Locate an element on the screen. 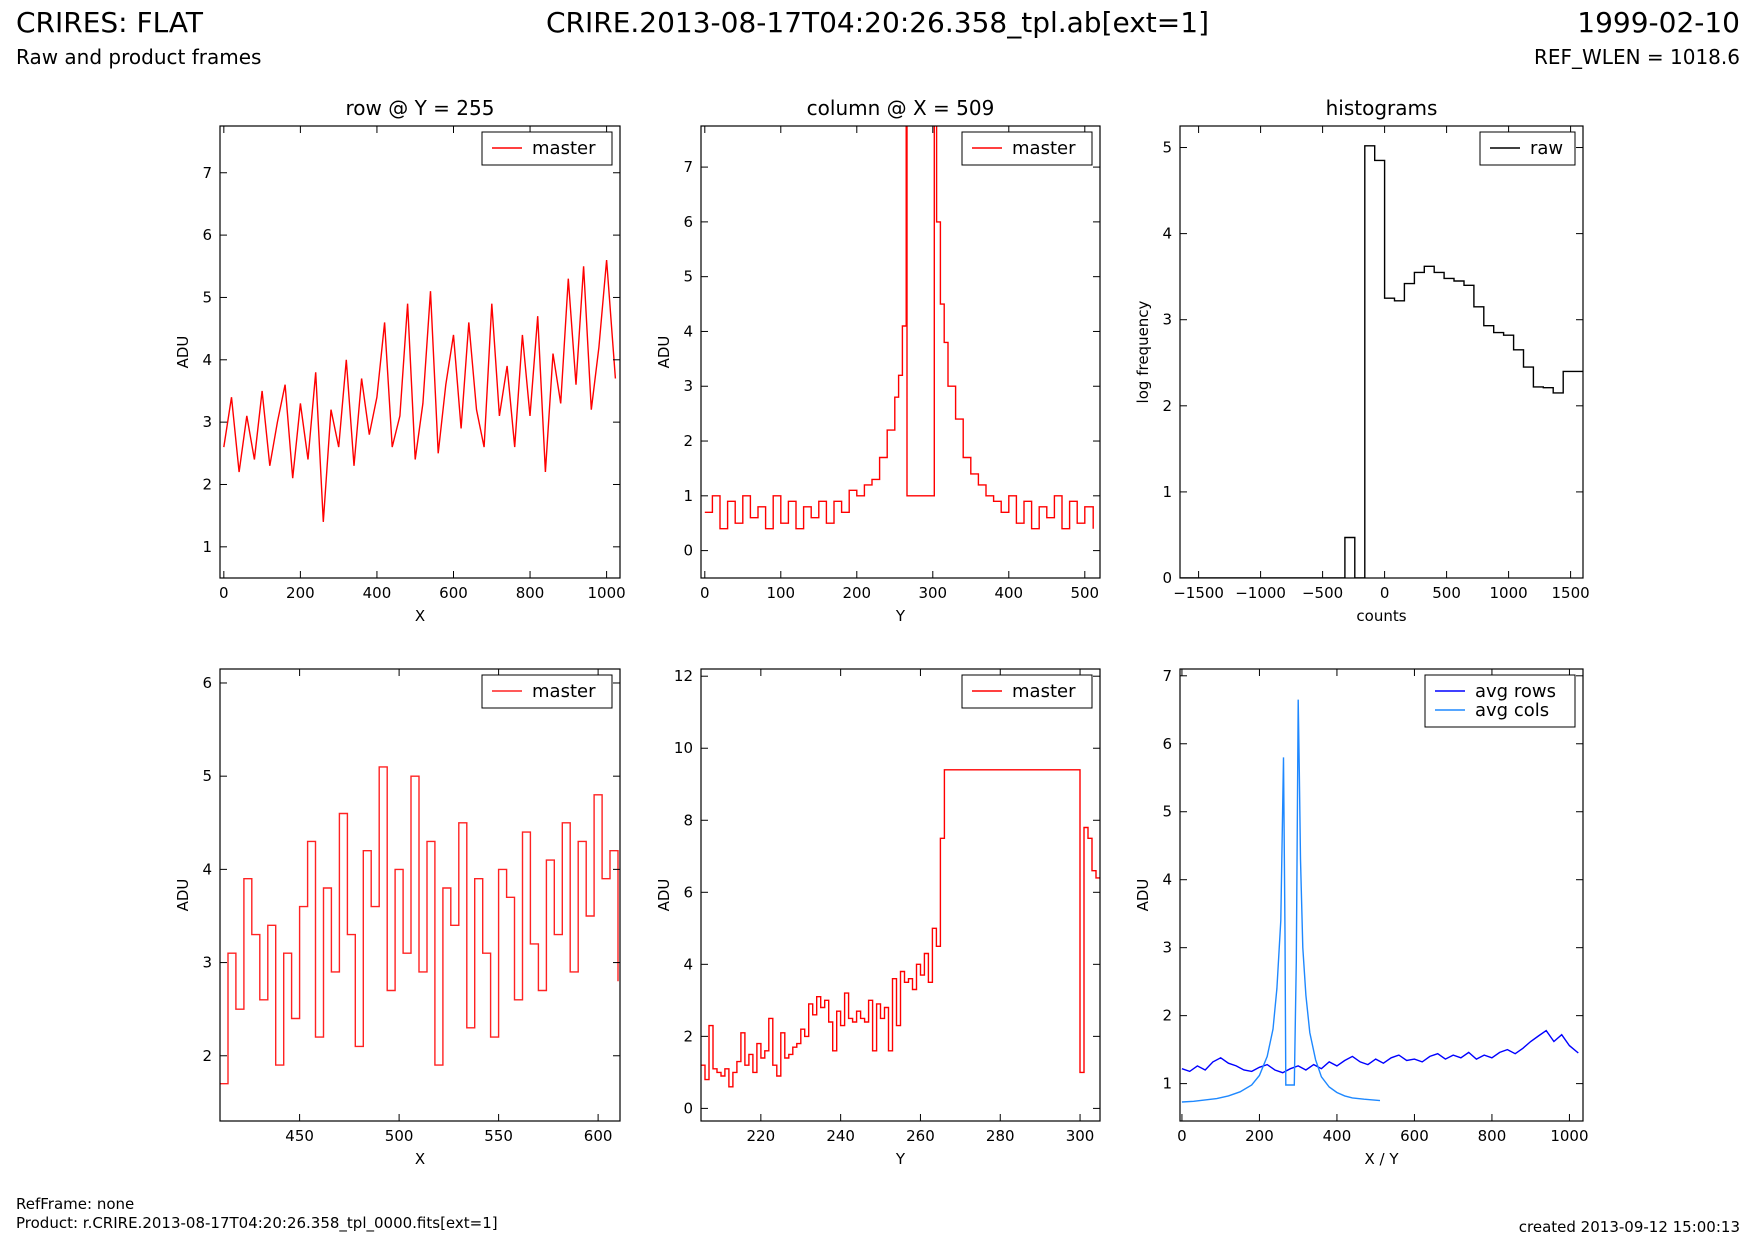 The width and height of the screenshot is (1755, 1245). date-label: 1999-02-10 is located at coordinates (1658, 22).